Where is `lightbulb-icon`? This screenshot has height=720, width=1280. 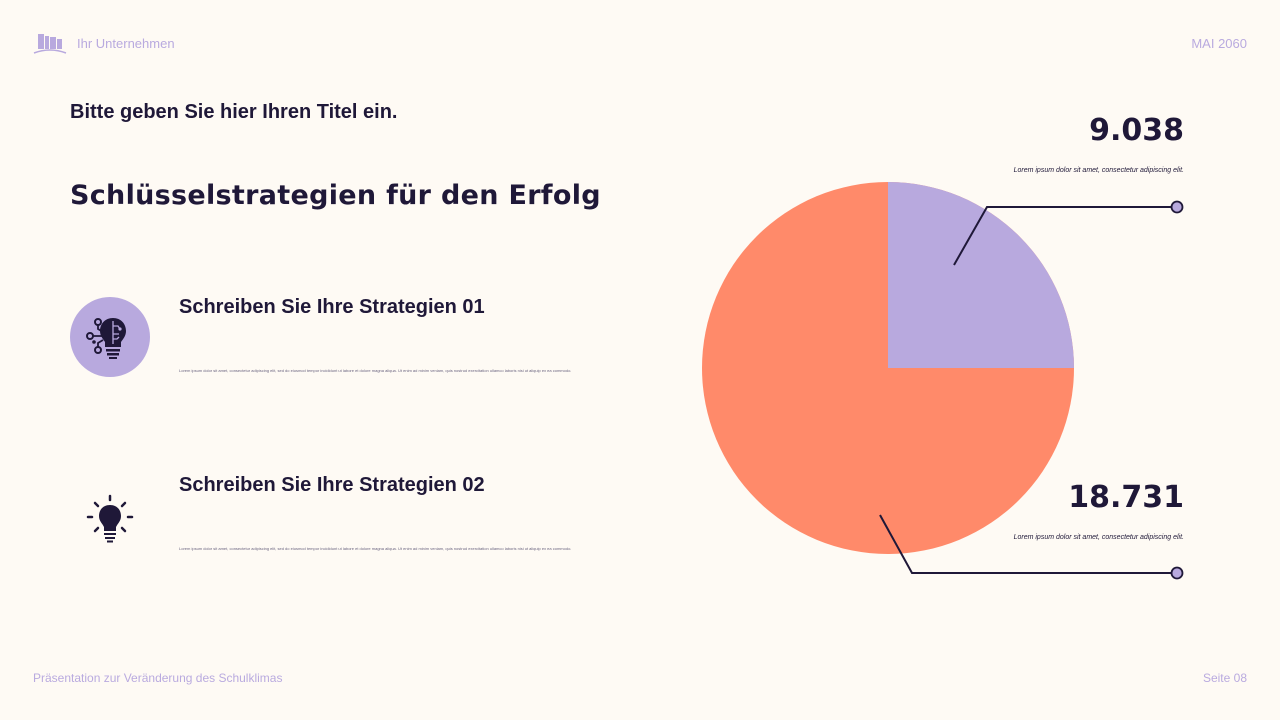 lightbulb-icon is located at coordinates (110, 518).